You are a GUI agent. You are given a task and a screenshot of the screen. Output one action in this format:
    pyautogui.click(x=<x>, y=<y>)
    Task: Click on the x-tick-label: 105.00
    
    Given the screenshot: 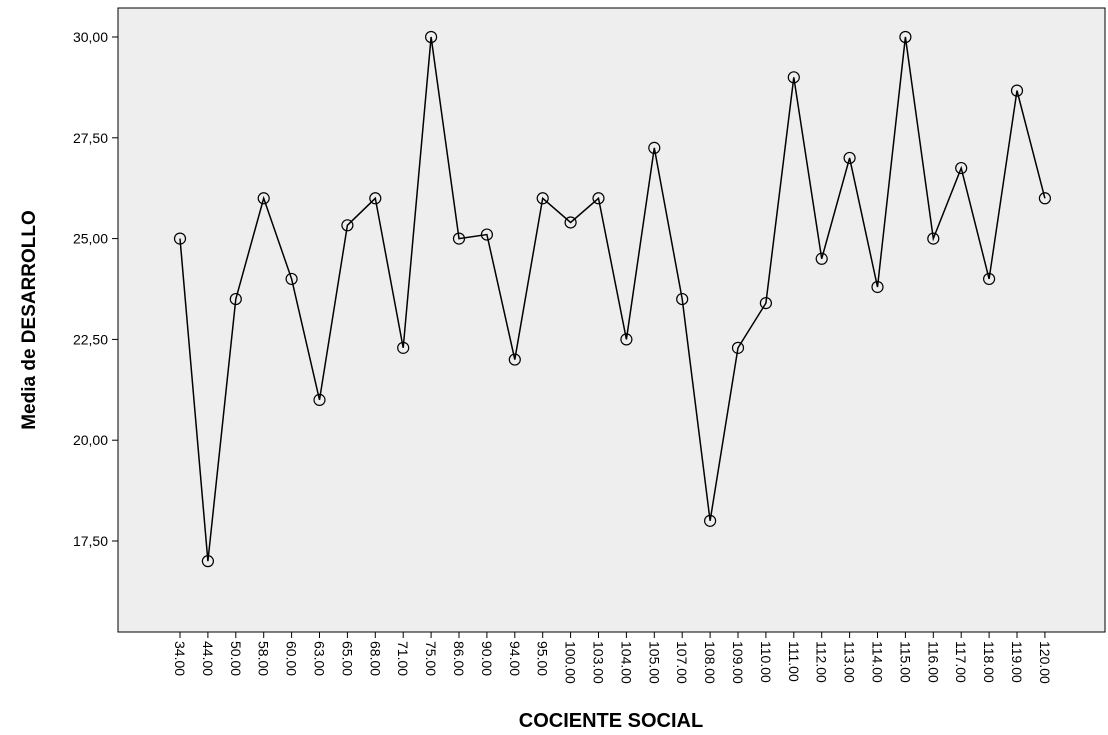 What is the action you would take?
    pyautogui.click(x=654, y=662)
    